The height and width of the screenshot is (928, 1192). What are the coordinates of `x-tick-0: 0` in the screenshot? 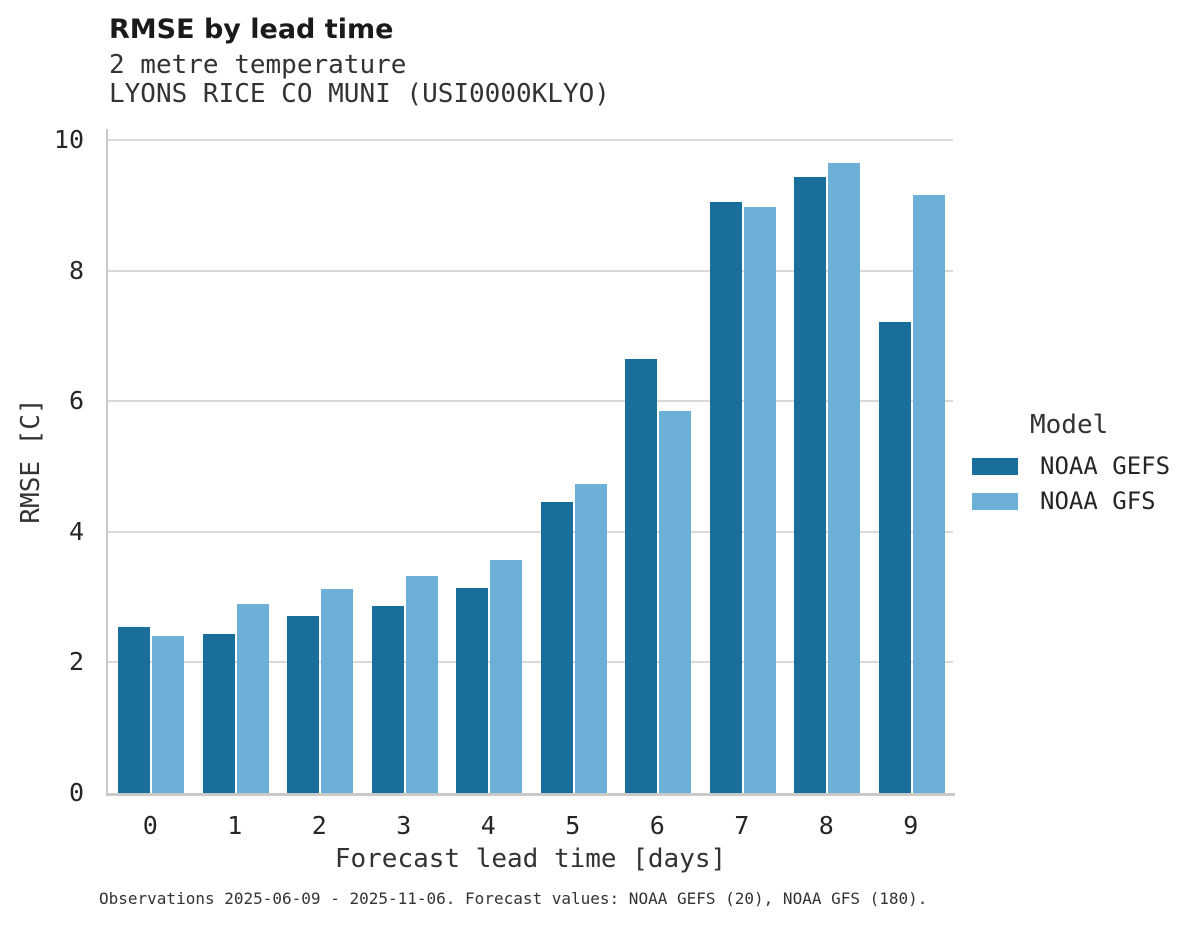 It's located at (150, 825).